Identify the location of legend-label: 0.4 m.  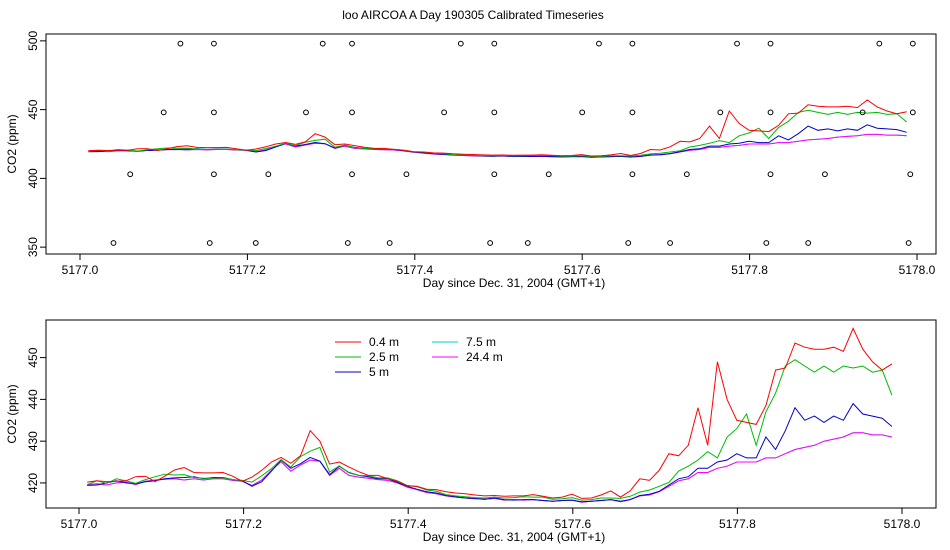
(384, 342).